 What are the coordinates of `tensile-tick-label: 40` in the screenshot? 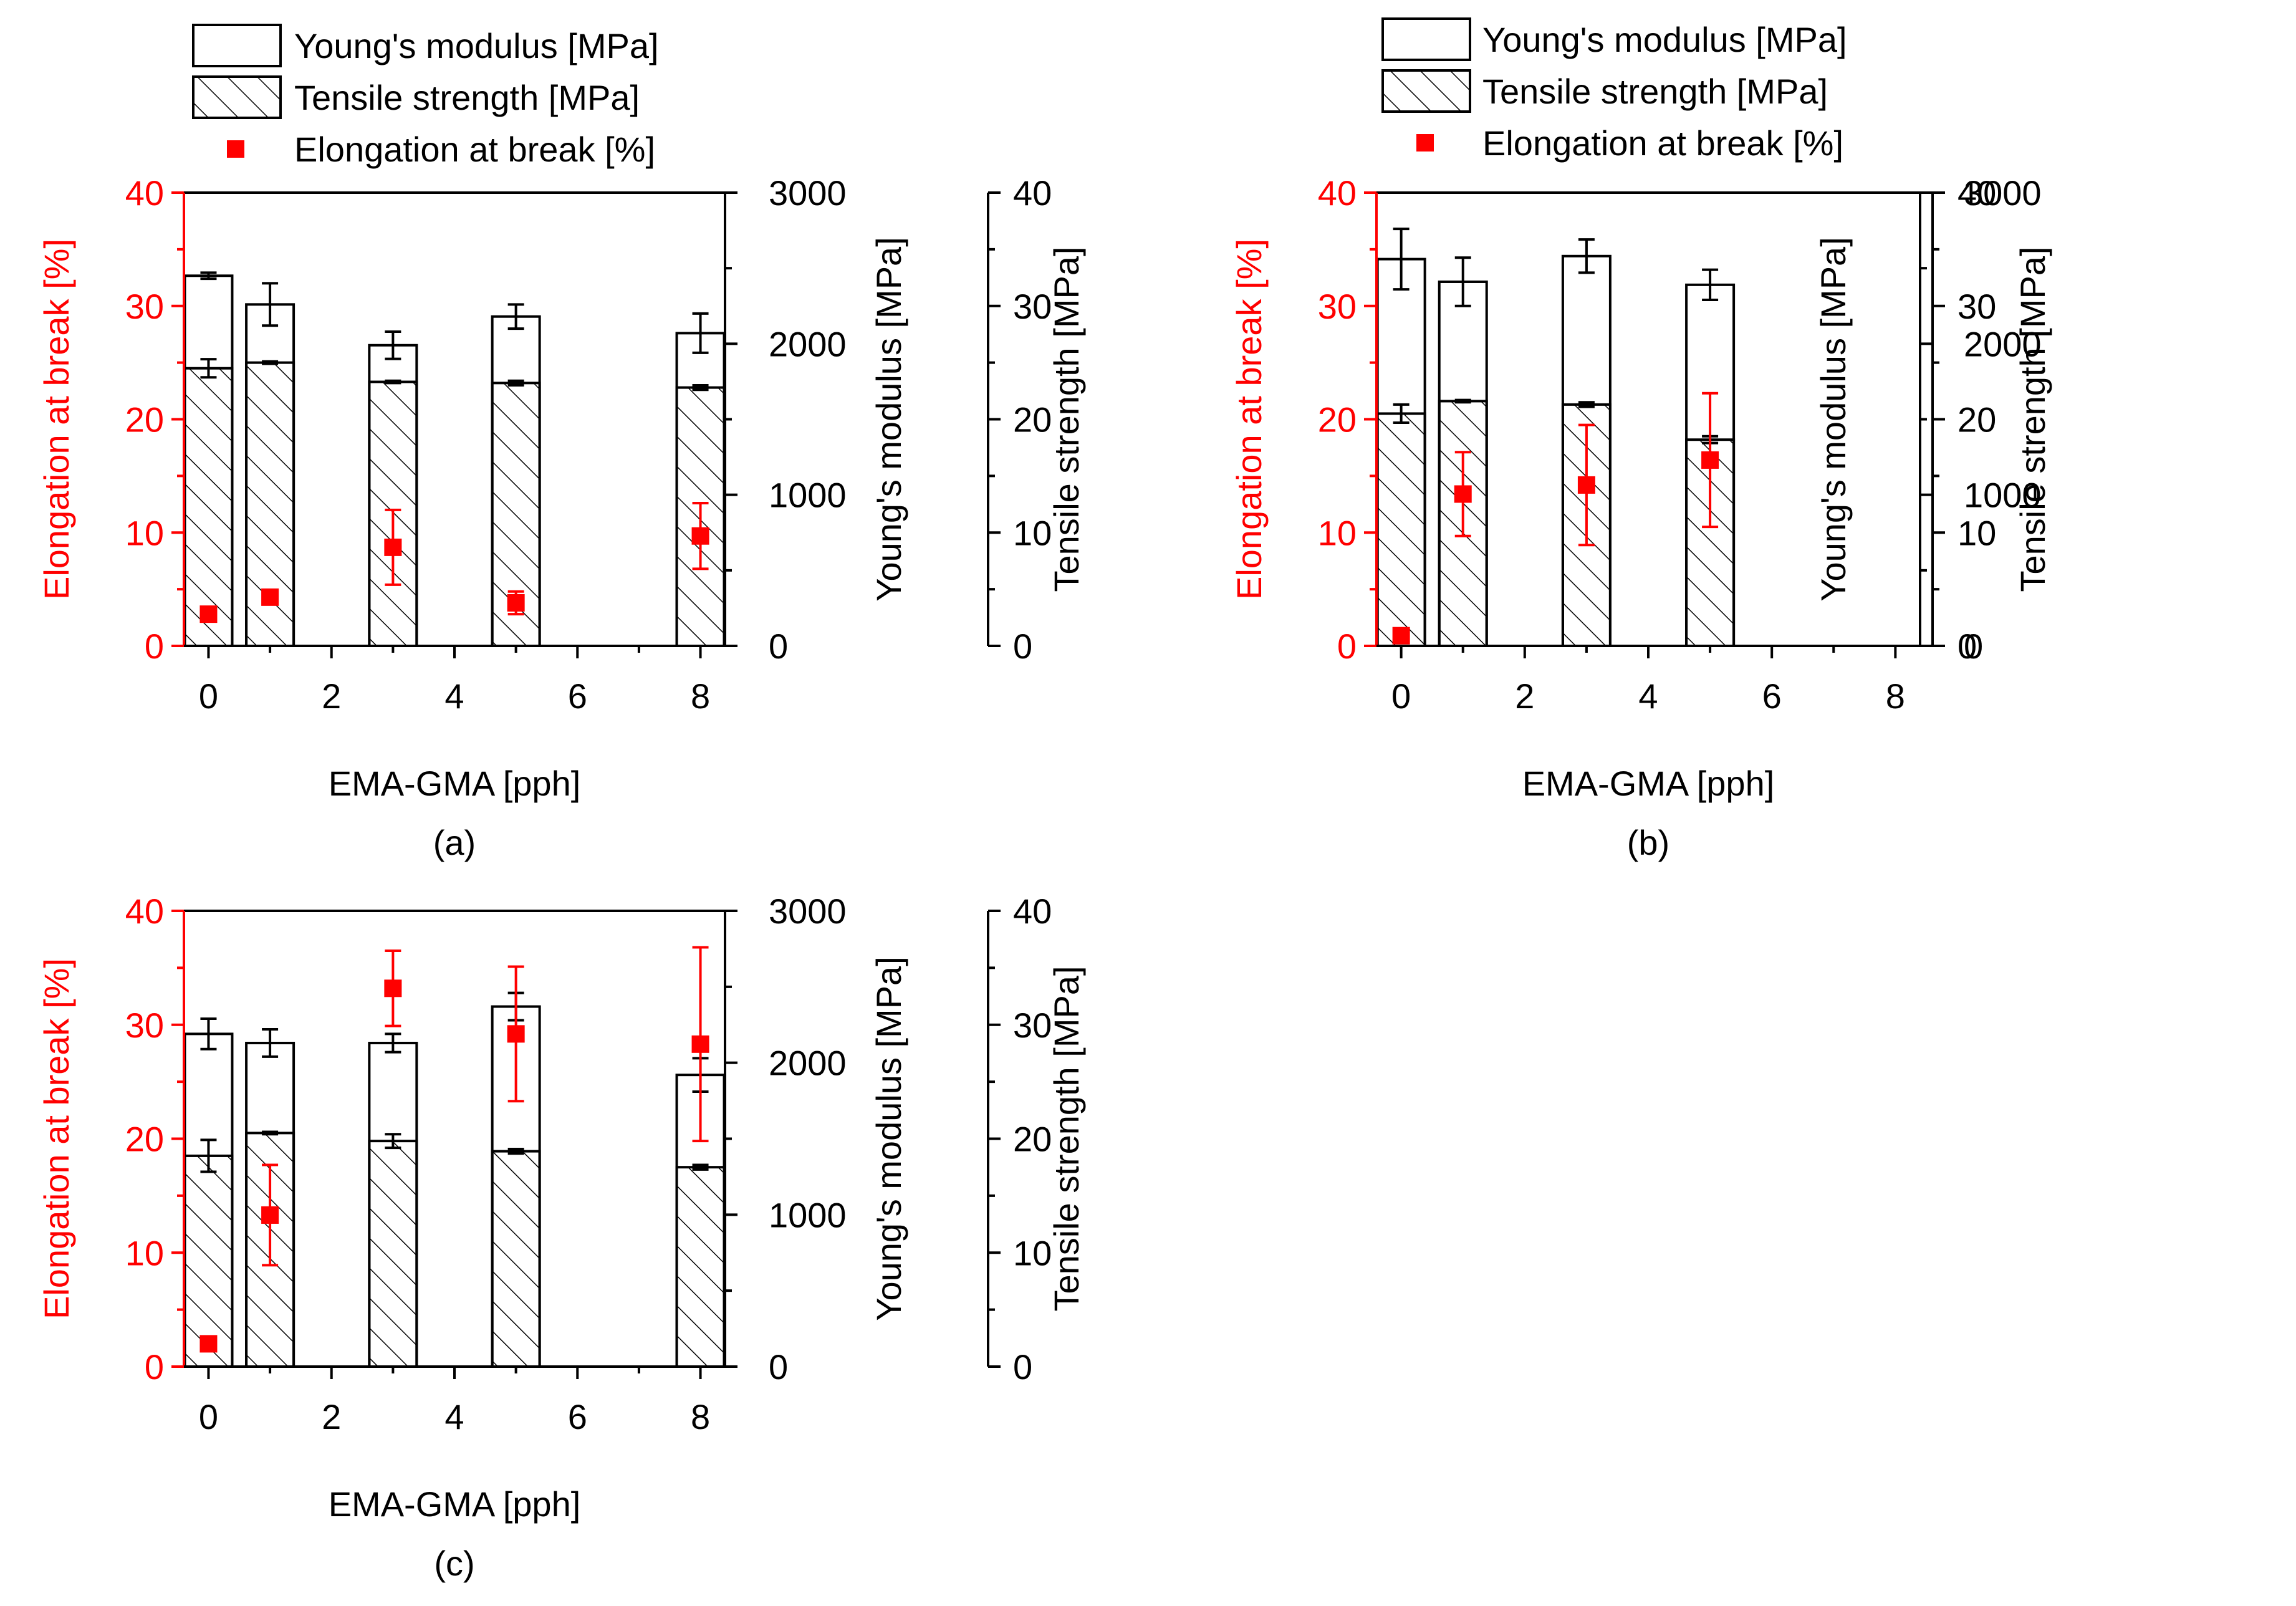 It's located at (1032, 193).